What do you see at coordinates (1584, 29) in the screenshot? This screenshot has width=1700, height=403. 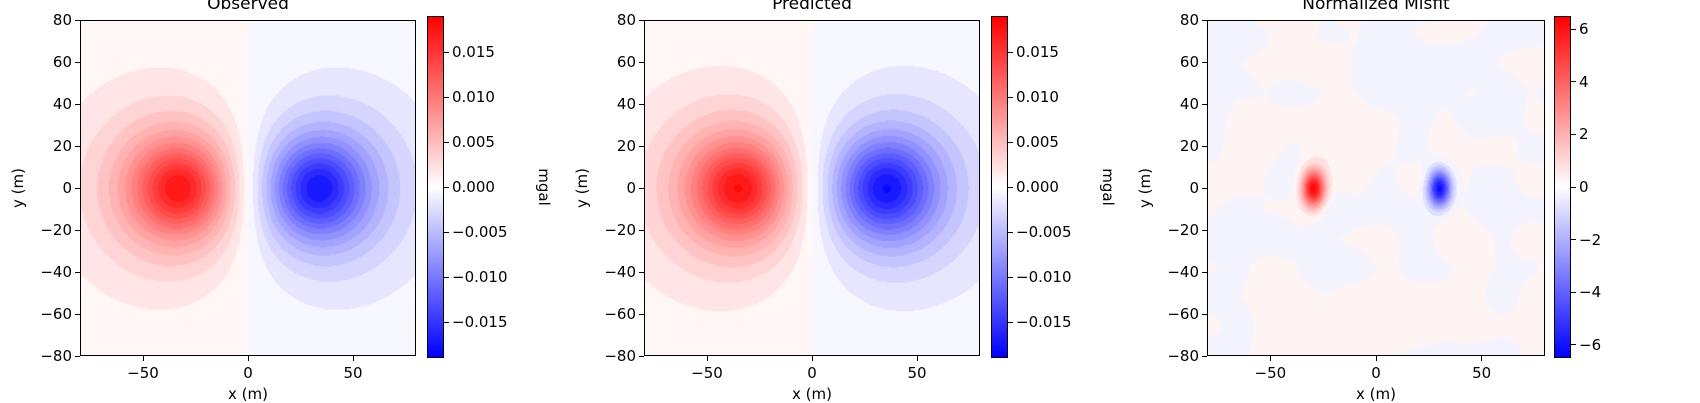 I see `colorbar-tick-label: 6` at bounding box center [1584, 29].